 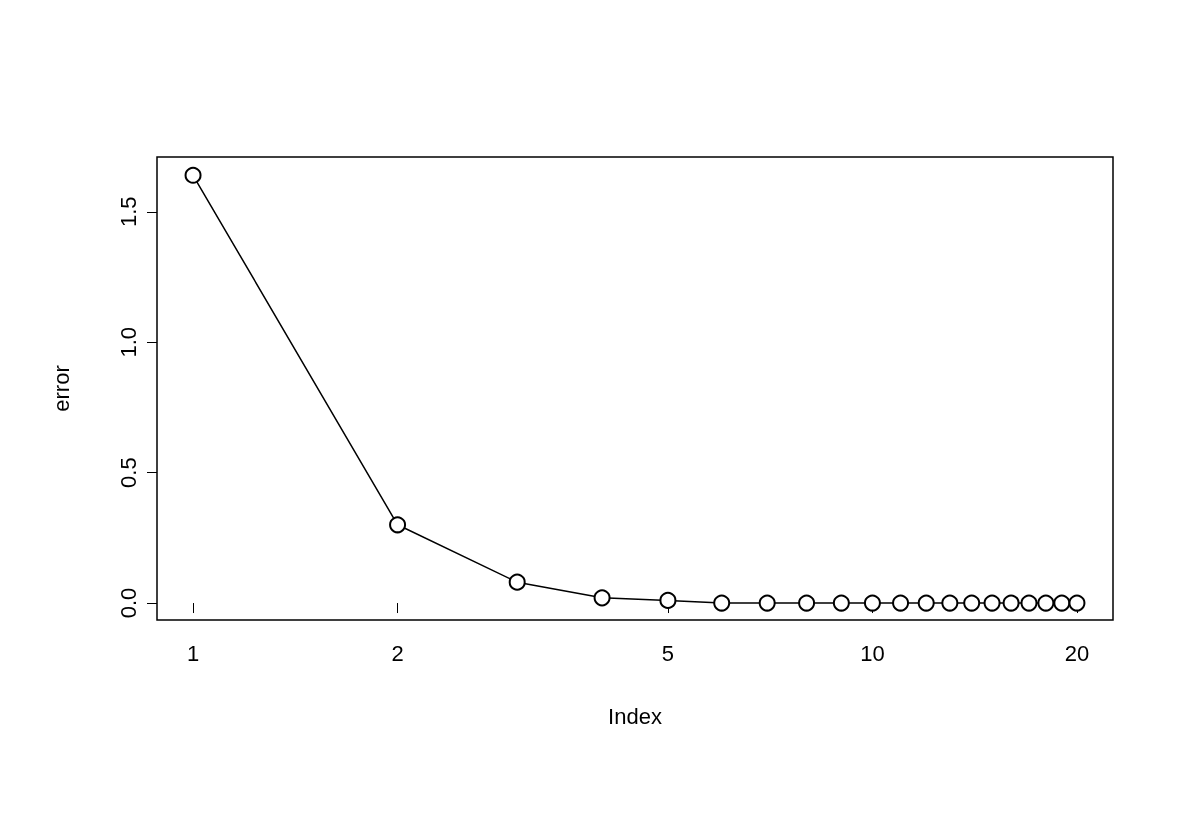 What do you see at coordinates (872, 653) in the screenshot?
I see `x-tick-label: 10` at bounding box center [872, 653].